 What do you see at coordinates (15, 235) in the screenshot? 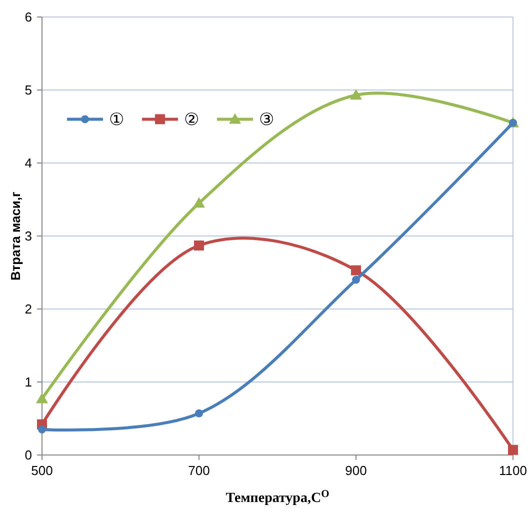
I see `y-axis-title: Втрата маси,г` at bounding box center [15, 235].